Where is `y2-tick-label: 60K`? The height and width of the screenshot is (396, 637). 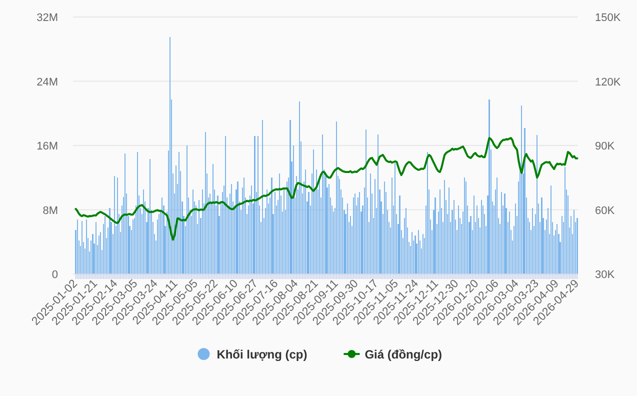
y2-tick-label: 60K is located at coordinates (605, 210).